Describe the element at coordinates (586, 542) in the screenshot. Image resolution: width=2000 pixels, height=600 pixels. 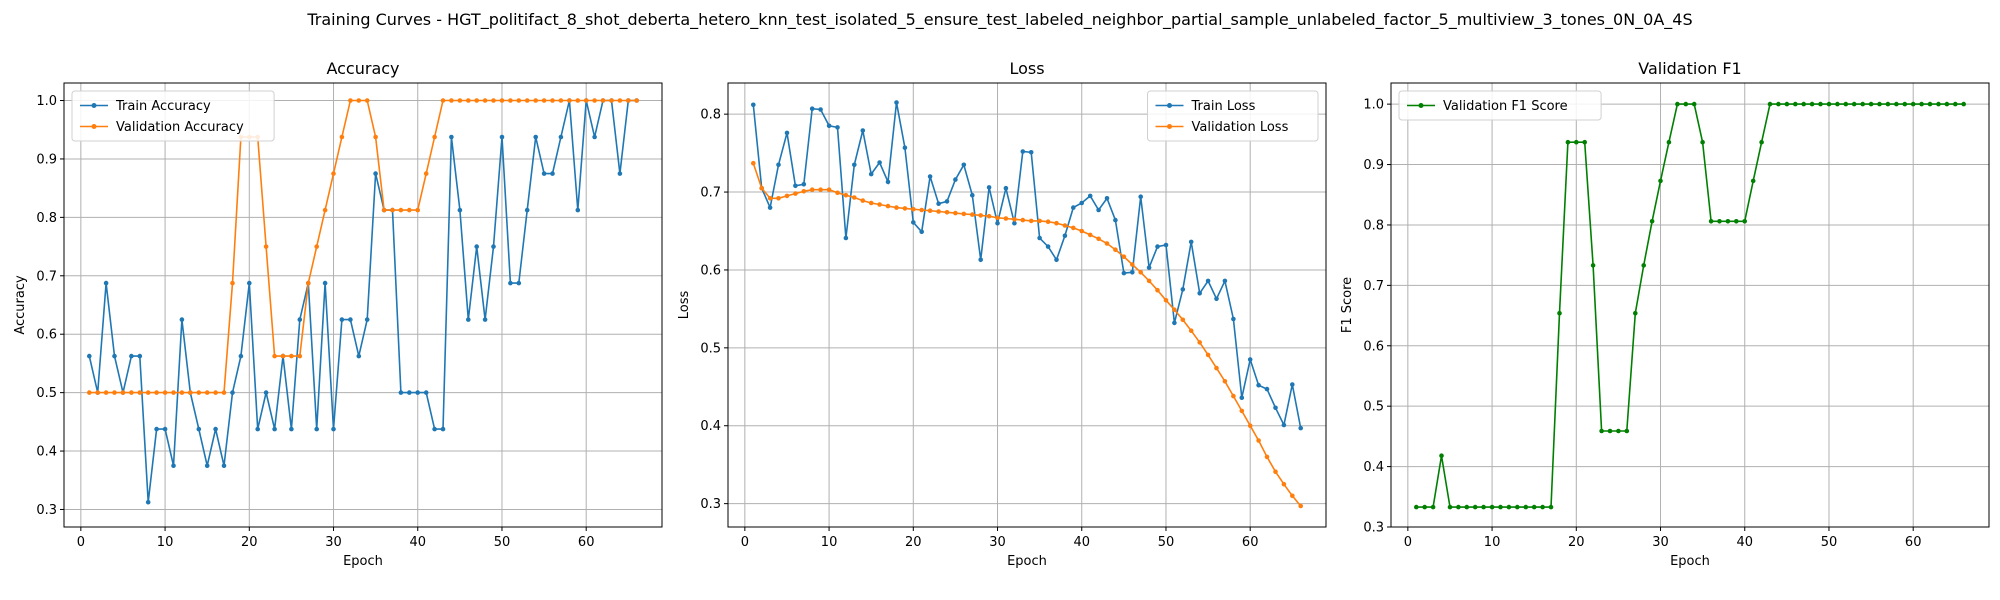
I see `x-tick-label: 60` at that location.